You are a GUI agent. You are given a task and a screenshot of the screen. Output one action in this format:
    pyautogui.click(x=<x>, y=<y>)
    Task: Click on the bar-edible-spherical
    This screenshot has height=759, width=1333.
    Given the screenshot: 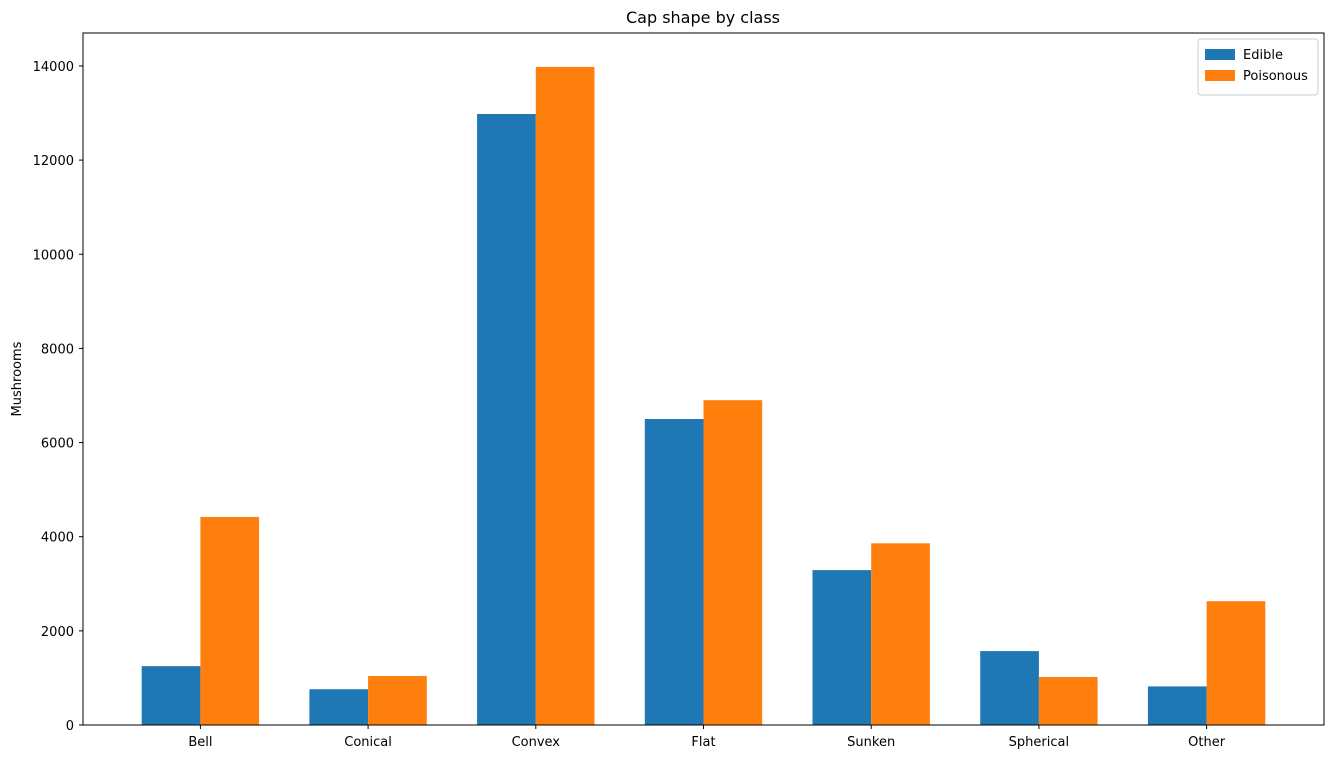 What is the action you would take?
    pyautogui.click(x=1009, y=688)
    